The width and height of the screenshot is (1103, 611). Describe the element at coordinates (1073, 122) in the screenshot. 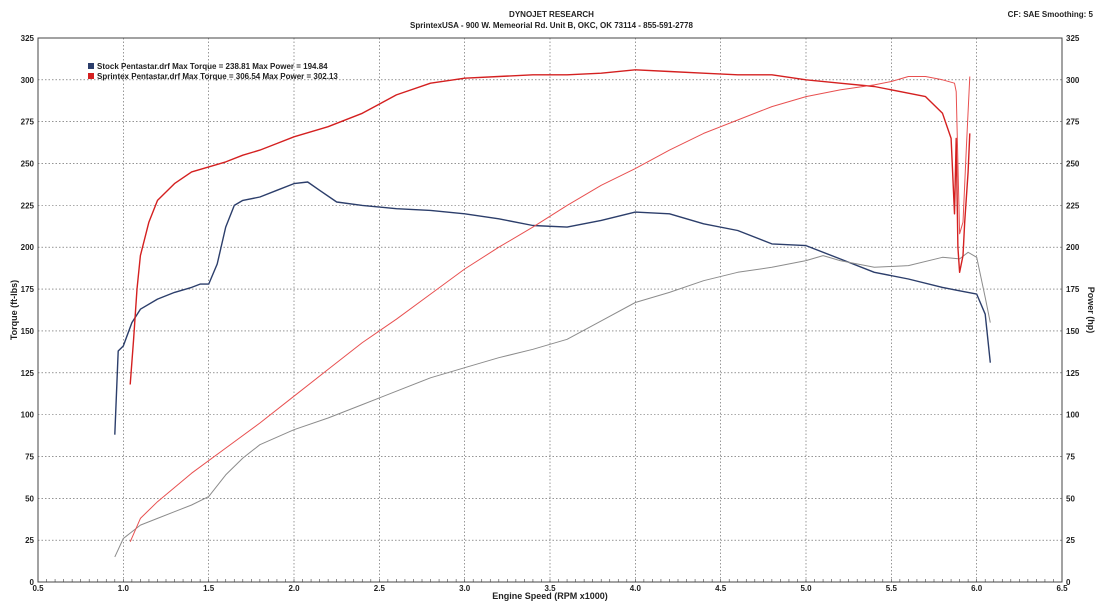

I see `y-tick-label-power: 275` at that location.